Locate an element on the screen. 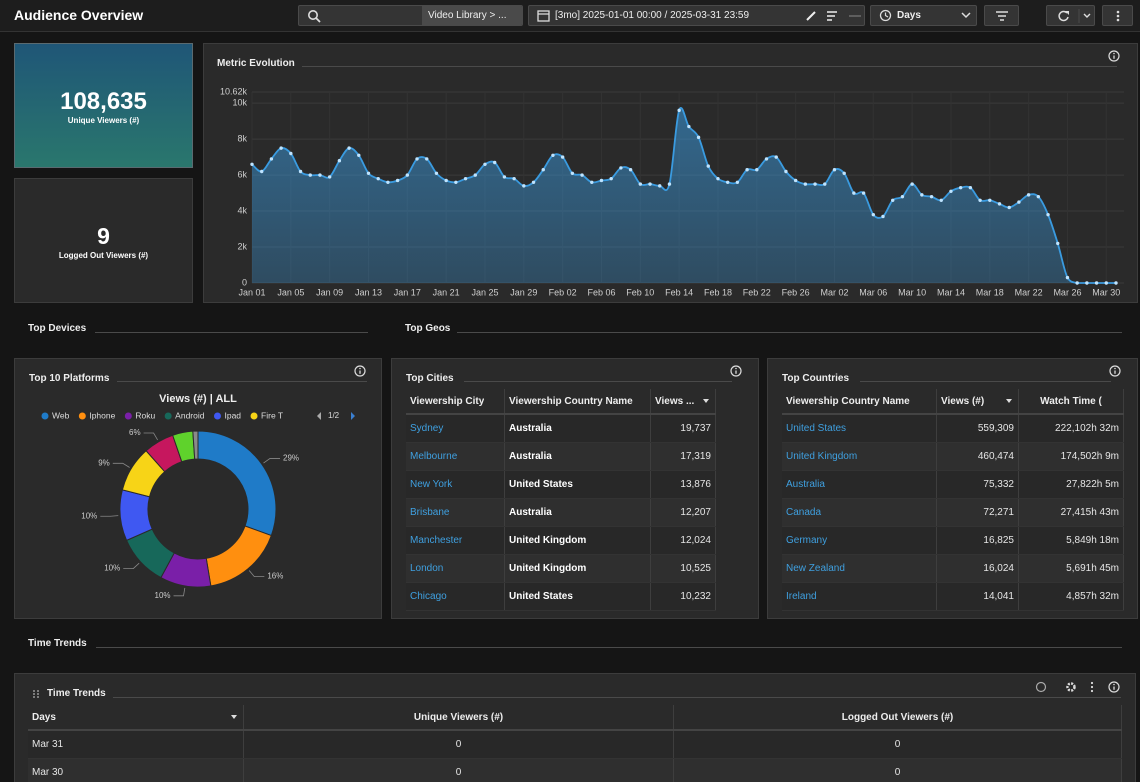 This screenshot has height=782, width=1140. table-cell: 13,876 is located at coordinates (683, 484).